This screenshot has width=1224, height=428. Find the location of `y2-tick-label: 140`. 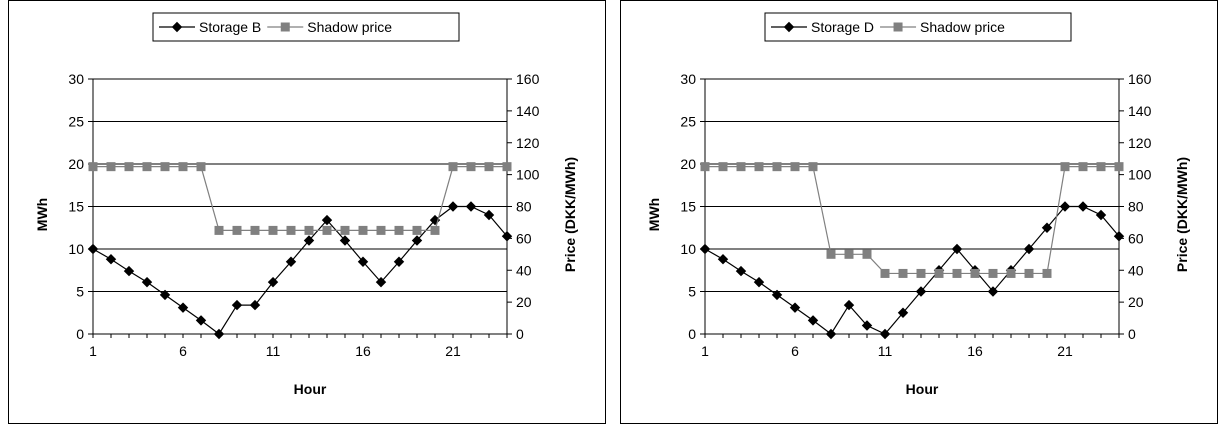

y2-tick-label: 140 is located at coordinates (1140, 111).